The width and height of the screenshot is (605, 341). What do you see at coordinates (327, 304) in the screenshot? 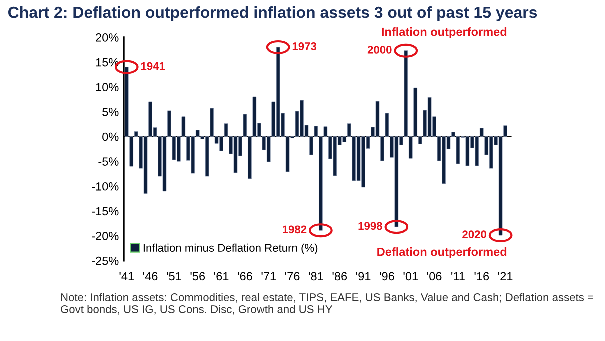
I see `text: Note: Inflation assets: Commodities, real estate, TIPS, EAFE, US Banks, Value and Cash; Deflation assets = Govt bonds, US IG, US Cons. Disc, Growth and US HY` at bounding box center [327, 304].